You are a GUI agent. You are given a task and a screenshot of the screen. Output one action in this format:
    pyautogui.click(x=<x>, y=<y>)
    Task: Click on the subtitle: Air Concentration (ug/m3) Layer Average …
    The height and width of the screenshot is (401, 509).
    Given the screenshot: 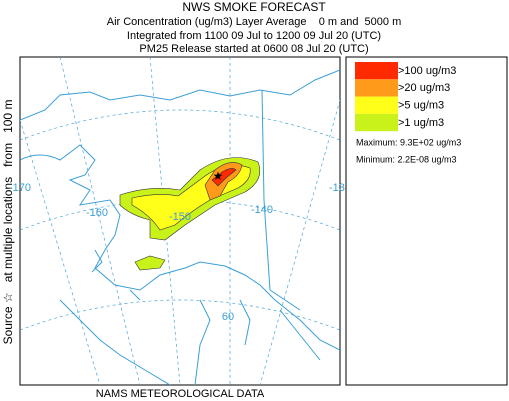 What is the action you would take?
    pyautogui.click(x=254, y=22)
    